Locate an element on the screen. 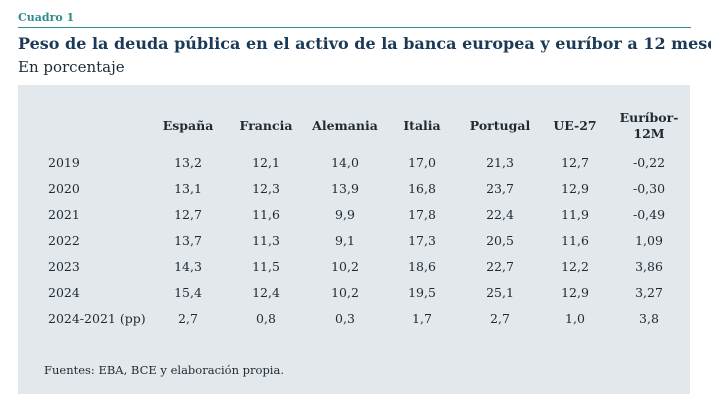 This screenshot has height=401, width=711. table-row: 2024-2021 (pp) 2,7 0,8 0,3 1,7 2,7 1,0 3,8 is located at coordinates (354, 318).